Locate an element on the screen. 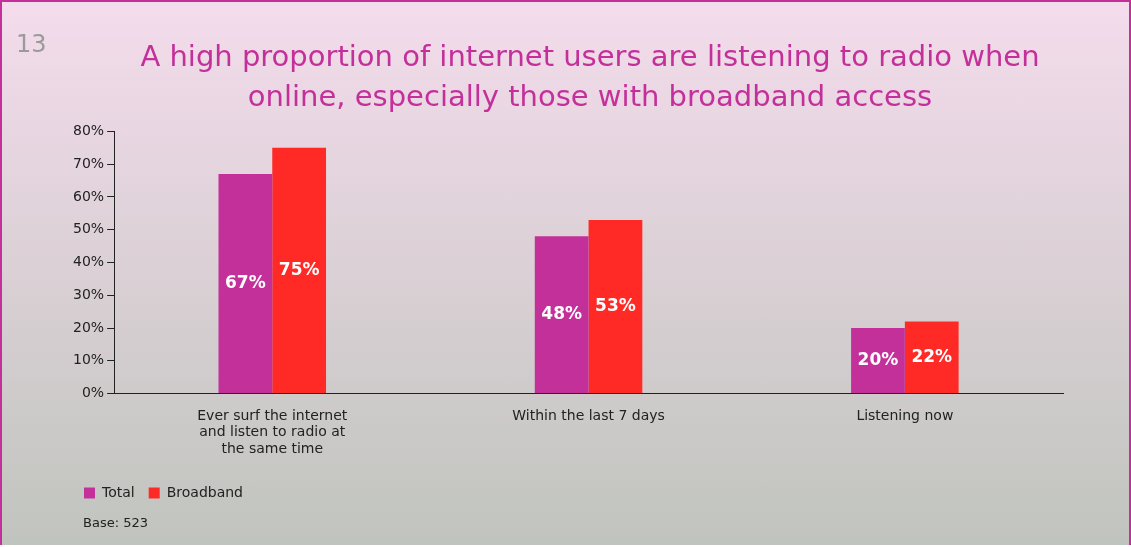 The height and width of the screenshot is (547, 1131). y-tick-label: 70% is located at coordinates (88, 162).